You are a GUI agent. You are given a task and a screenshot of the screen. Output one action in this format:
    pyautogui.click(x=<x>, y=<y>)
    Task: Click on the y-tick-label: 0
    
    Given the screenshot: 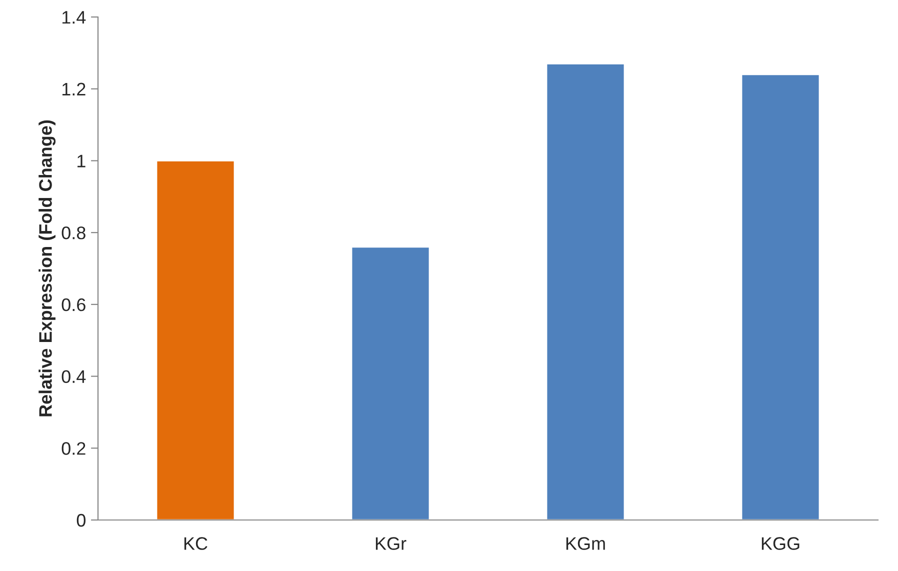 What is the action you would take?
    pyautogui.click(x=81, y=520)
    